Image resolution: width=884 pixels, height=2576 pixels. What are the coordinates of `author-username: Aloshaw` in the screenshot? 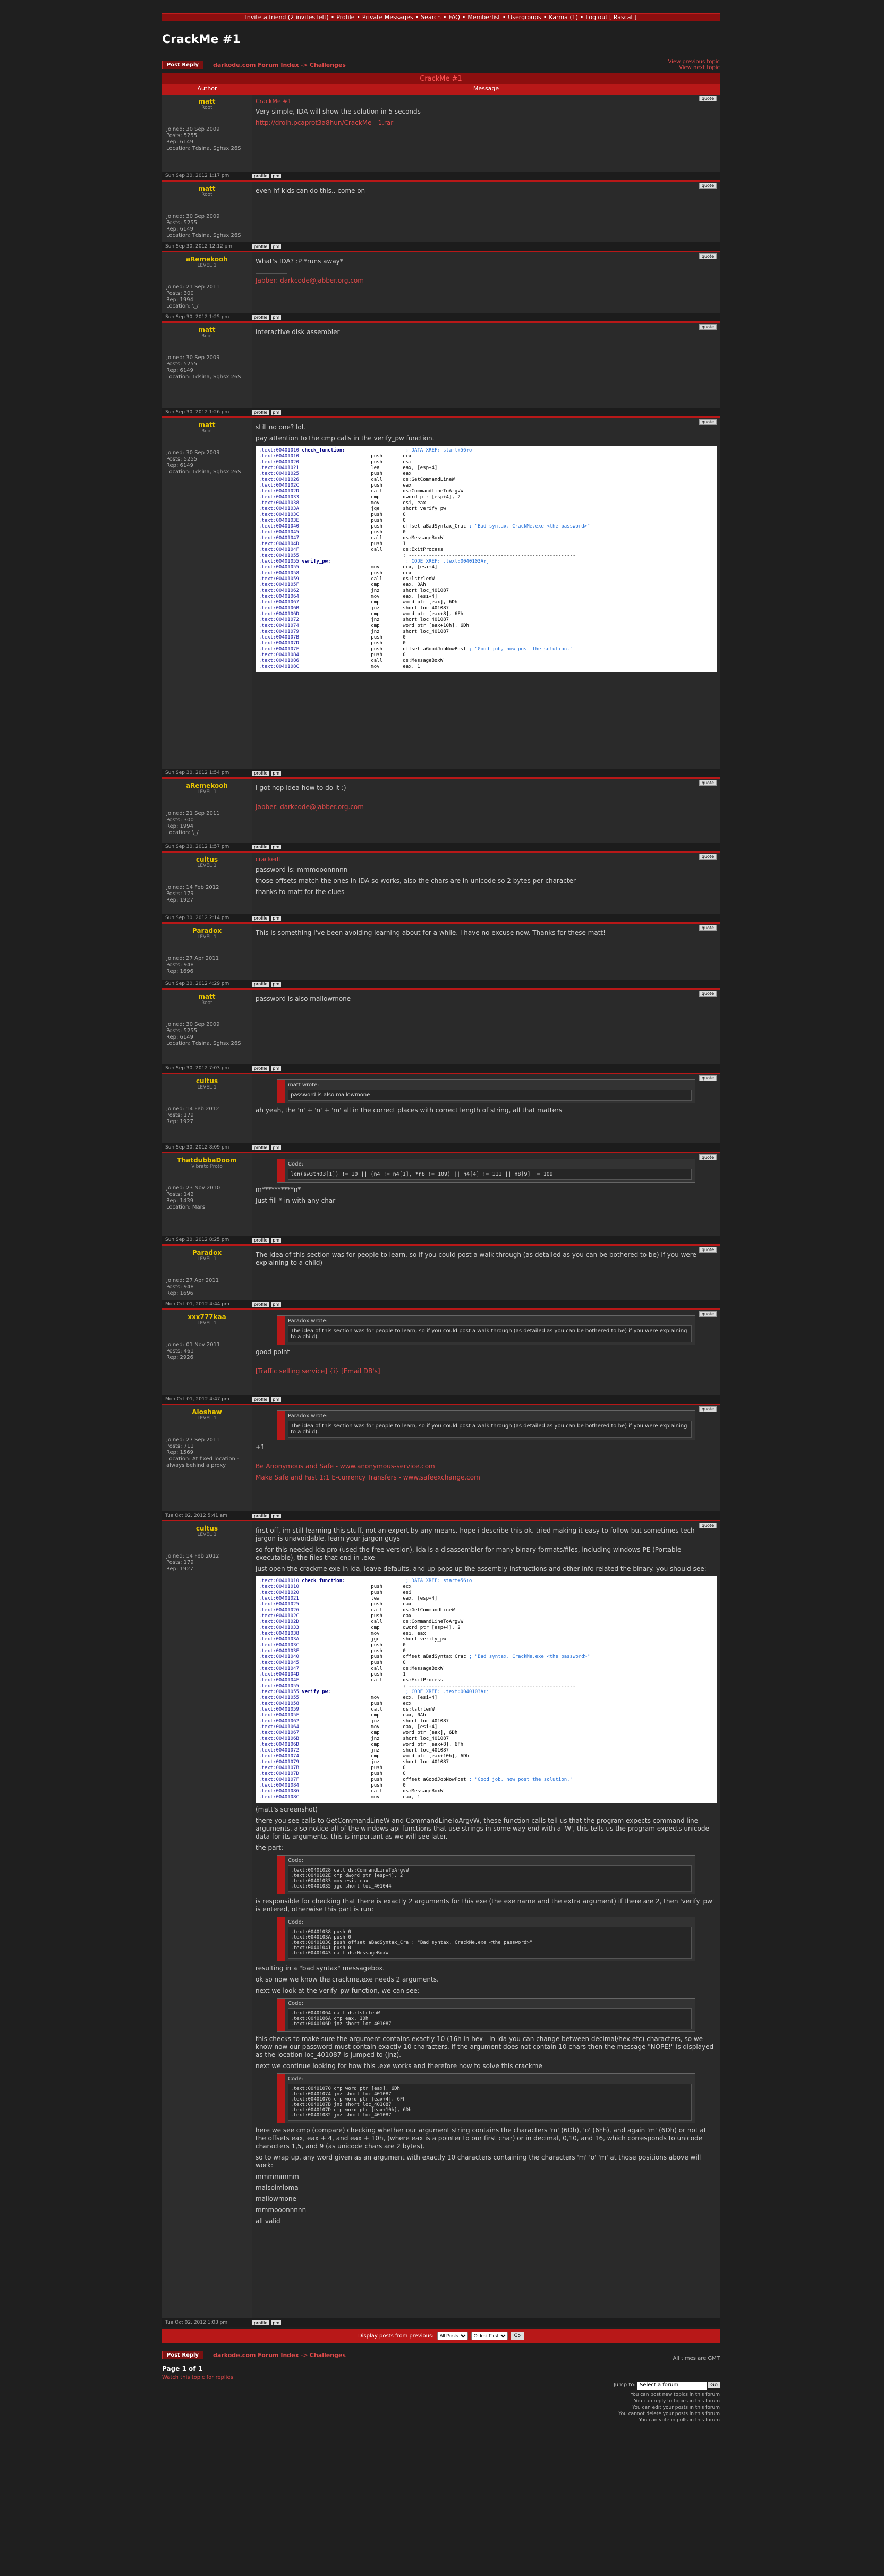 It's located at (207, 1412).